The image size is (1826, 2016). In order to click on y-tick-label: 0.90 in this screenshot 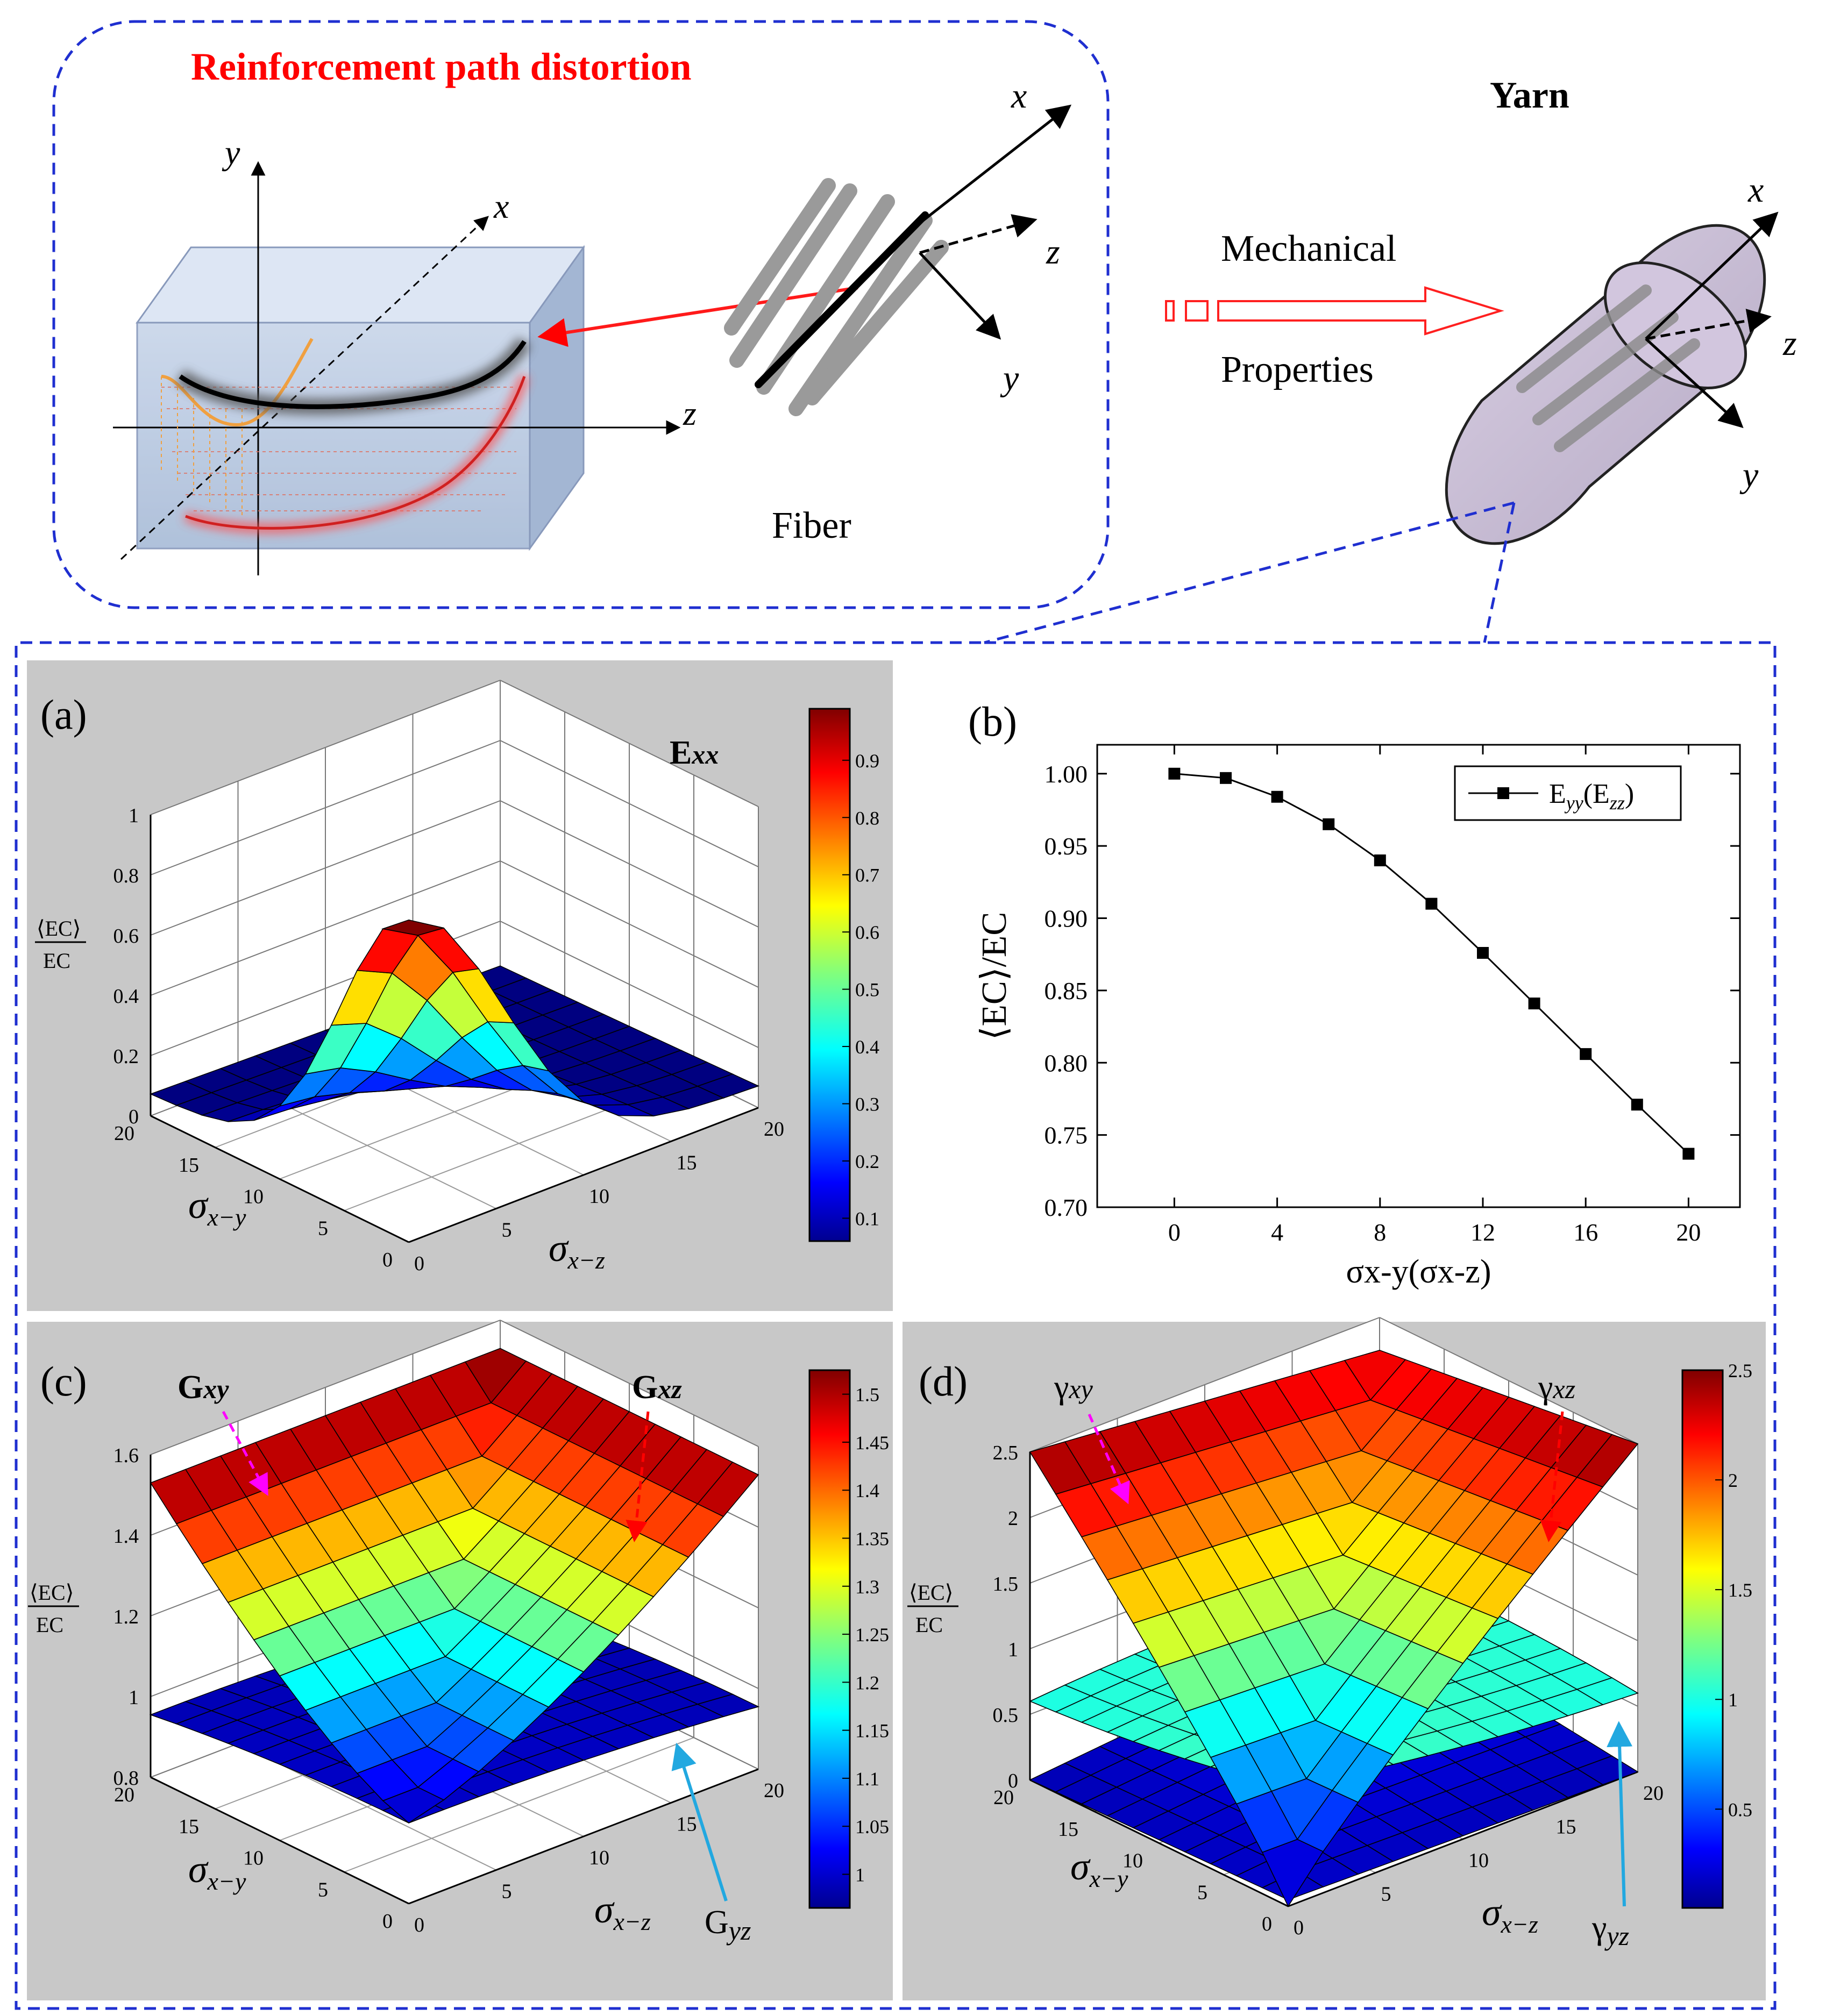, I will do `click(1066, 918)`.